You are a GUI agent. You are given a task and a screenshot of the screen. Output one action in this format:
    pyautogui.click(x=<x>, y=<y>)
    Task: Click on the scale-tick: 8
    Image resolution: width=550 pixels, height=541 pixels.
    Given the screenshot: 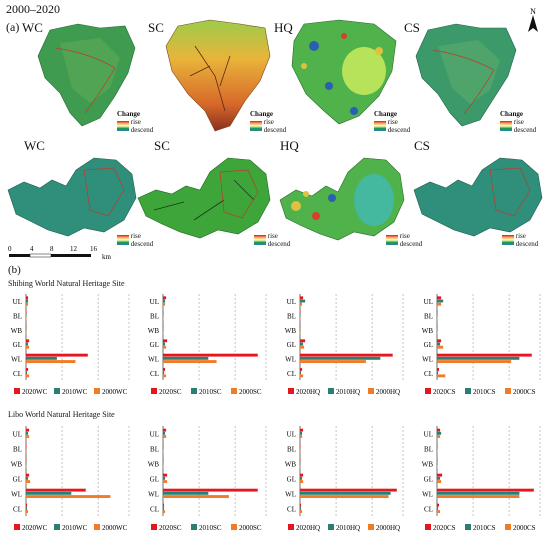 What is the action you would take?
    pyautogui.click(x=52, y=249)
    